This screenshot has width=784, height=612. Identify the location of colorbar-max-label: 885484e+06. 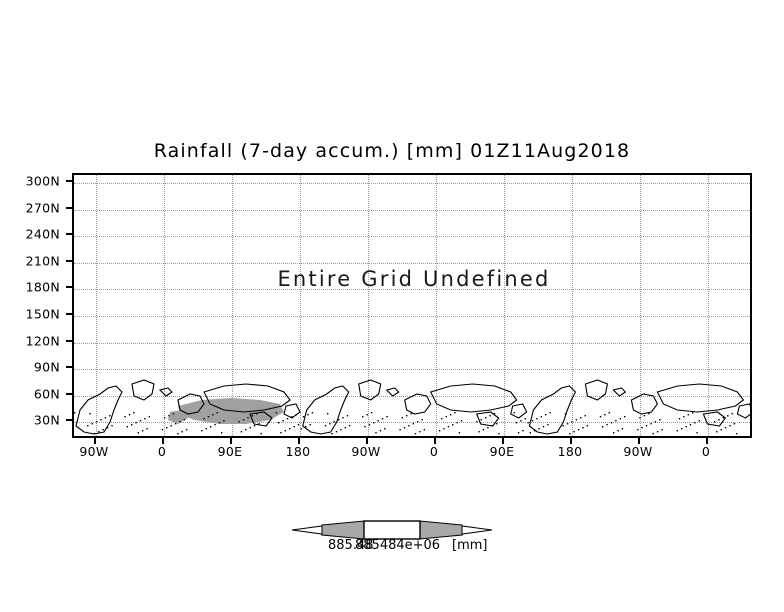
(398, 545).